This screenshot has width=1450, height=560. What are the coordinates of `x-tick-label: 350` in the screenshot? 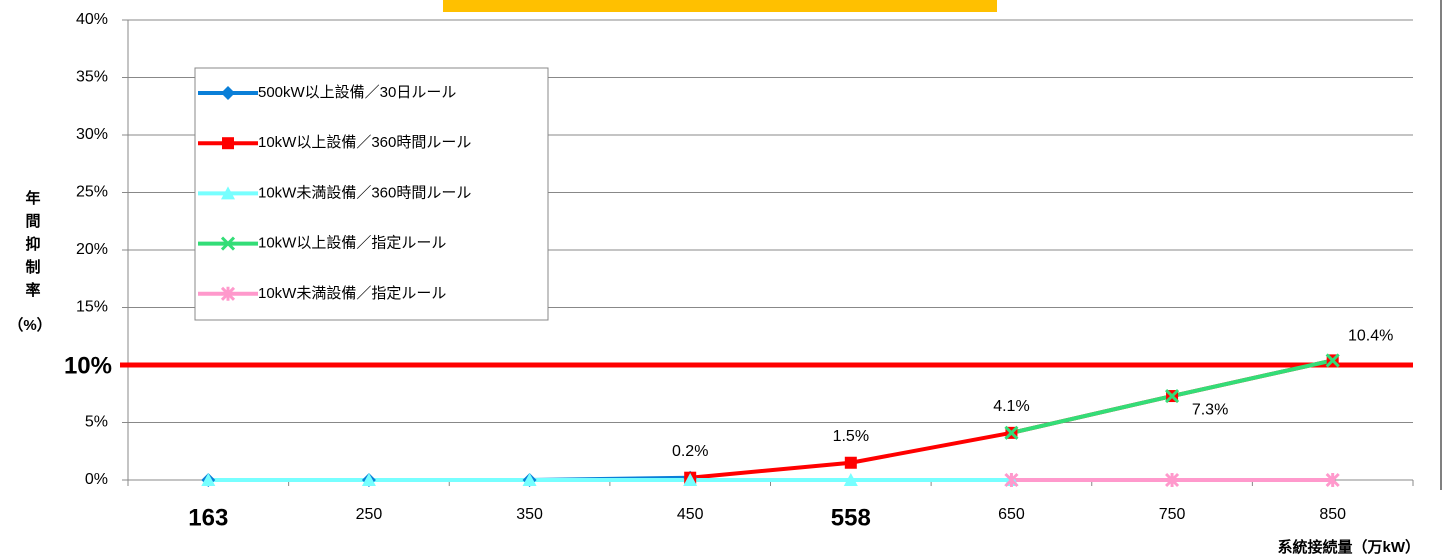 It's located at (529, 514).